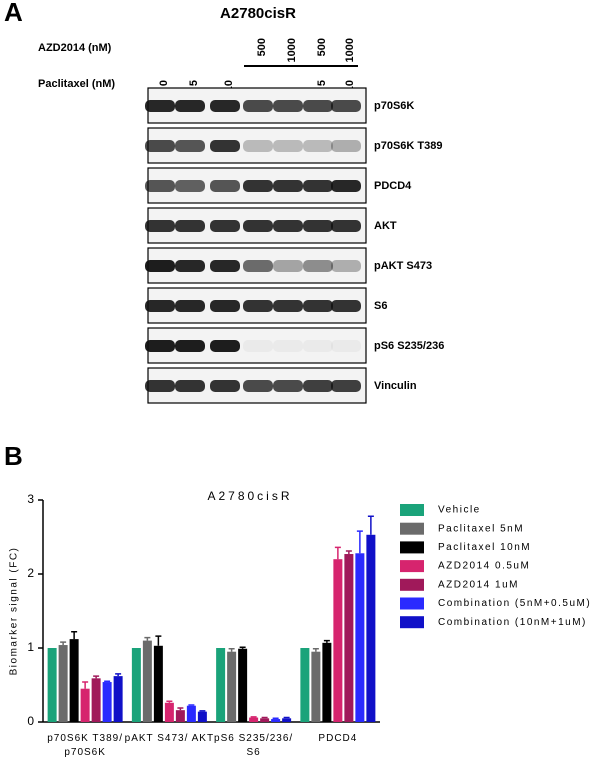  I want to click on chart-title: A2780cisR, so click(249, 496).